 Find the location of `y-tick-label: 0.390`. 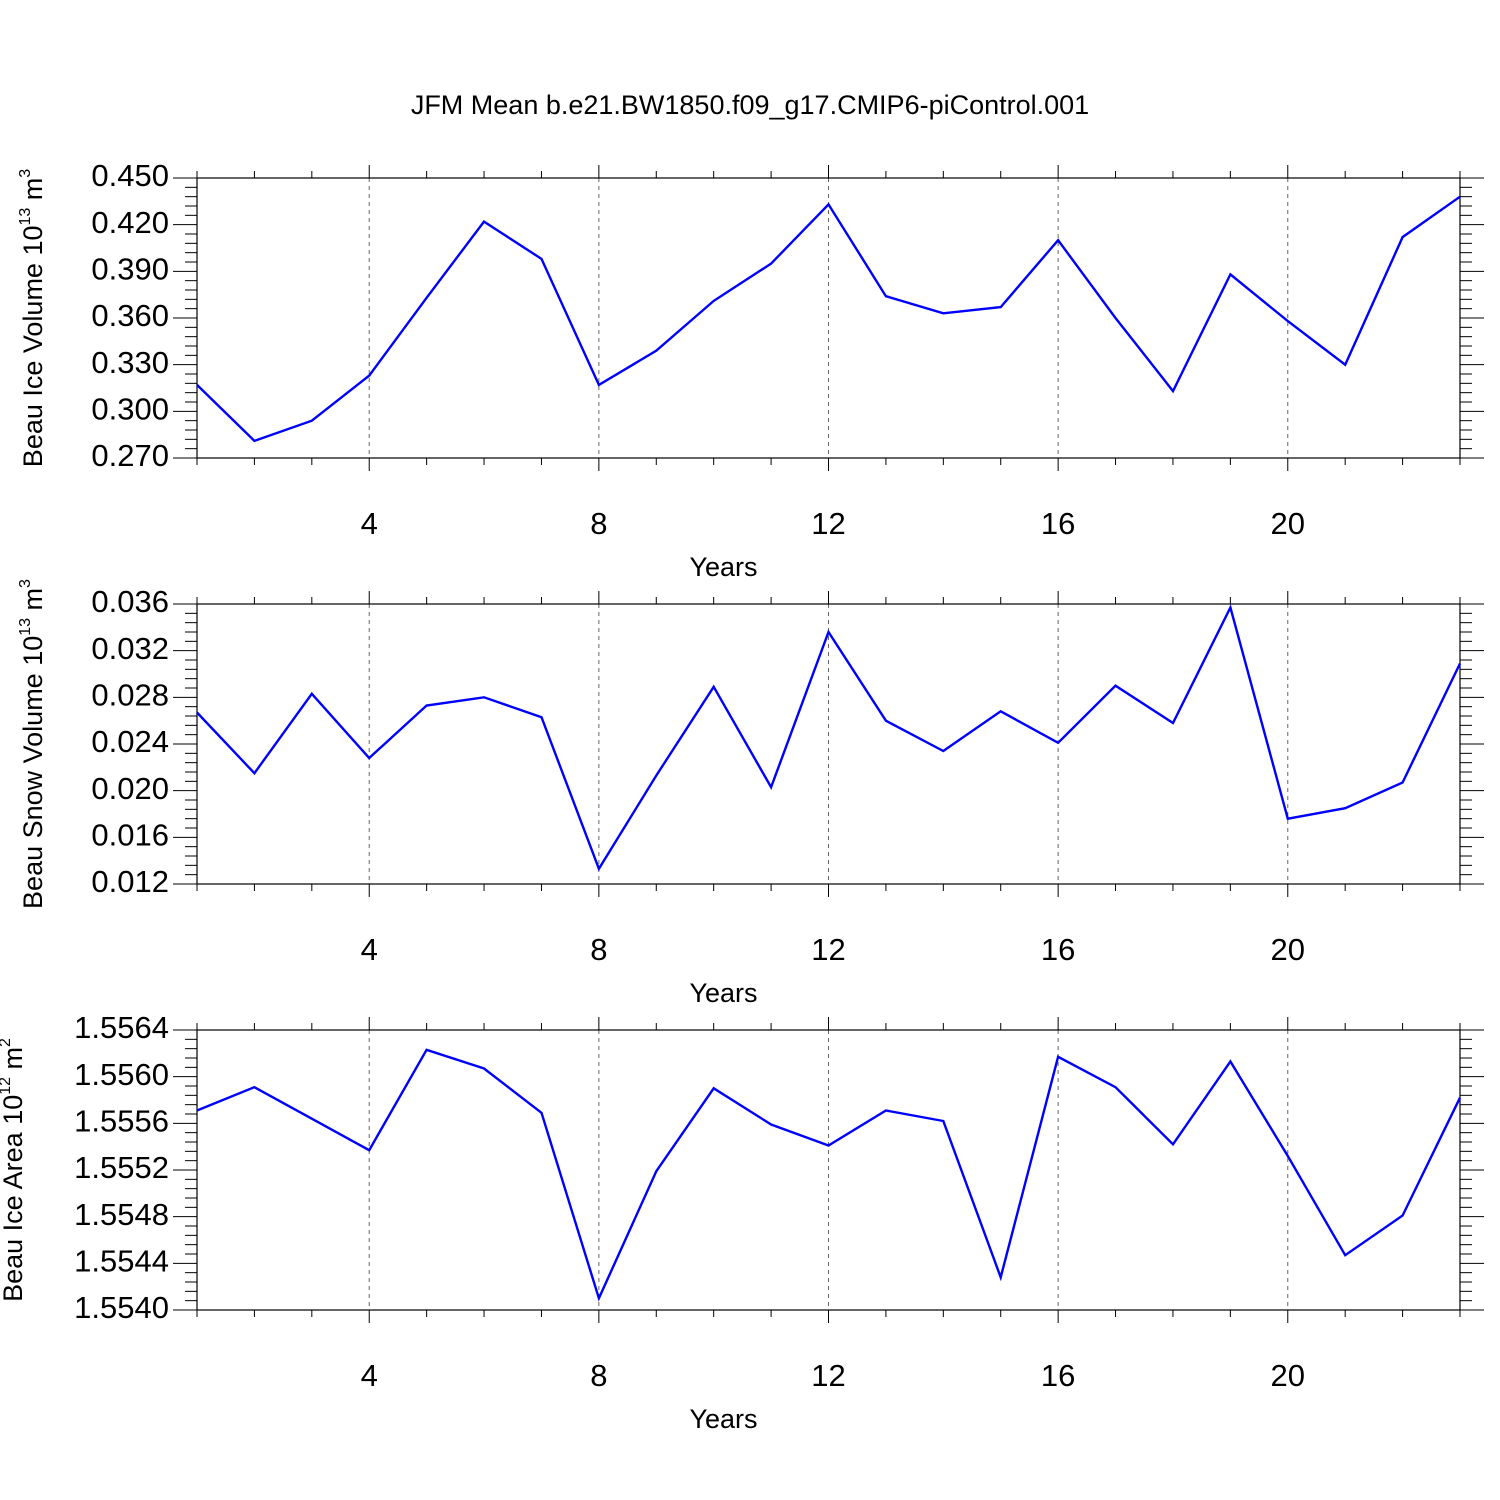

y-tick-label: 0.390 is located at coordinates (130, 269).